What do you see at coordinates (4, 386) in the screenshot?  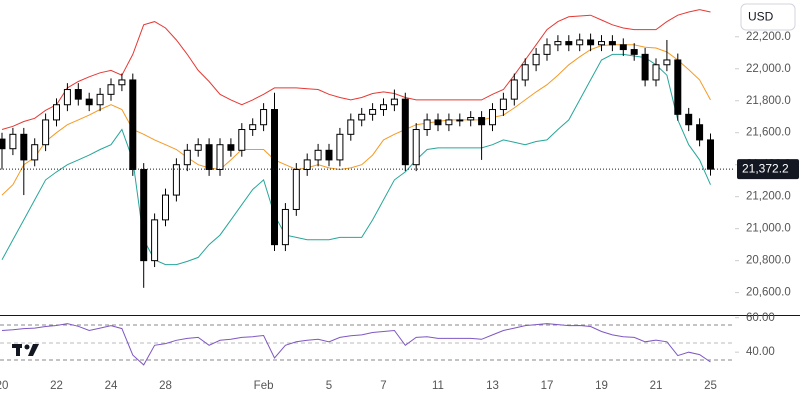 I see `x-tick-label: 20` at bounding box center [4, 386].